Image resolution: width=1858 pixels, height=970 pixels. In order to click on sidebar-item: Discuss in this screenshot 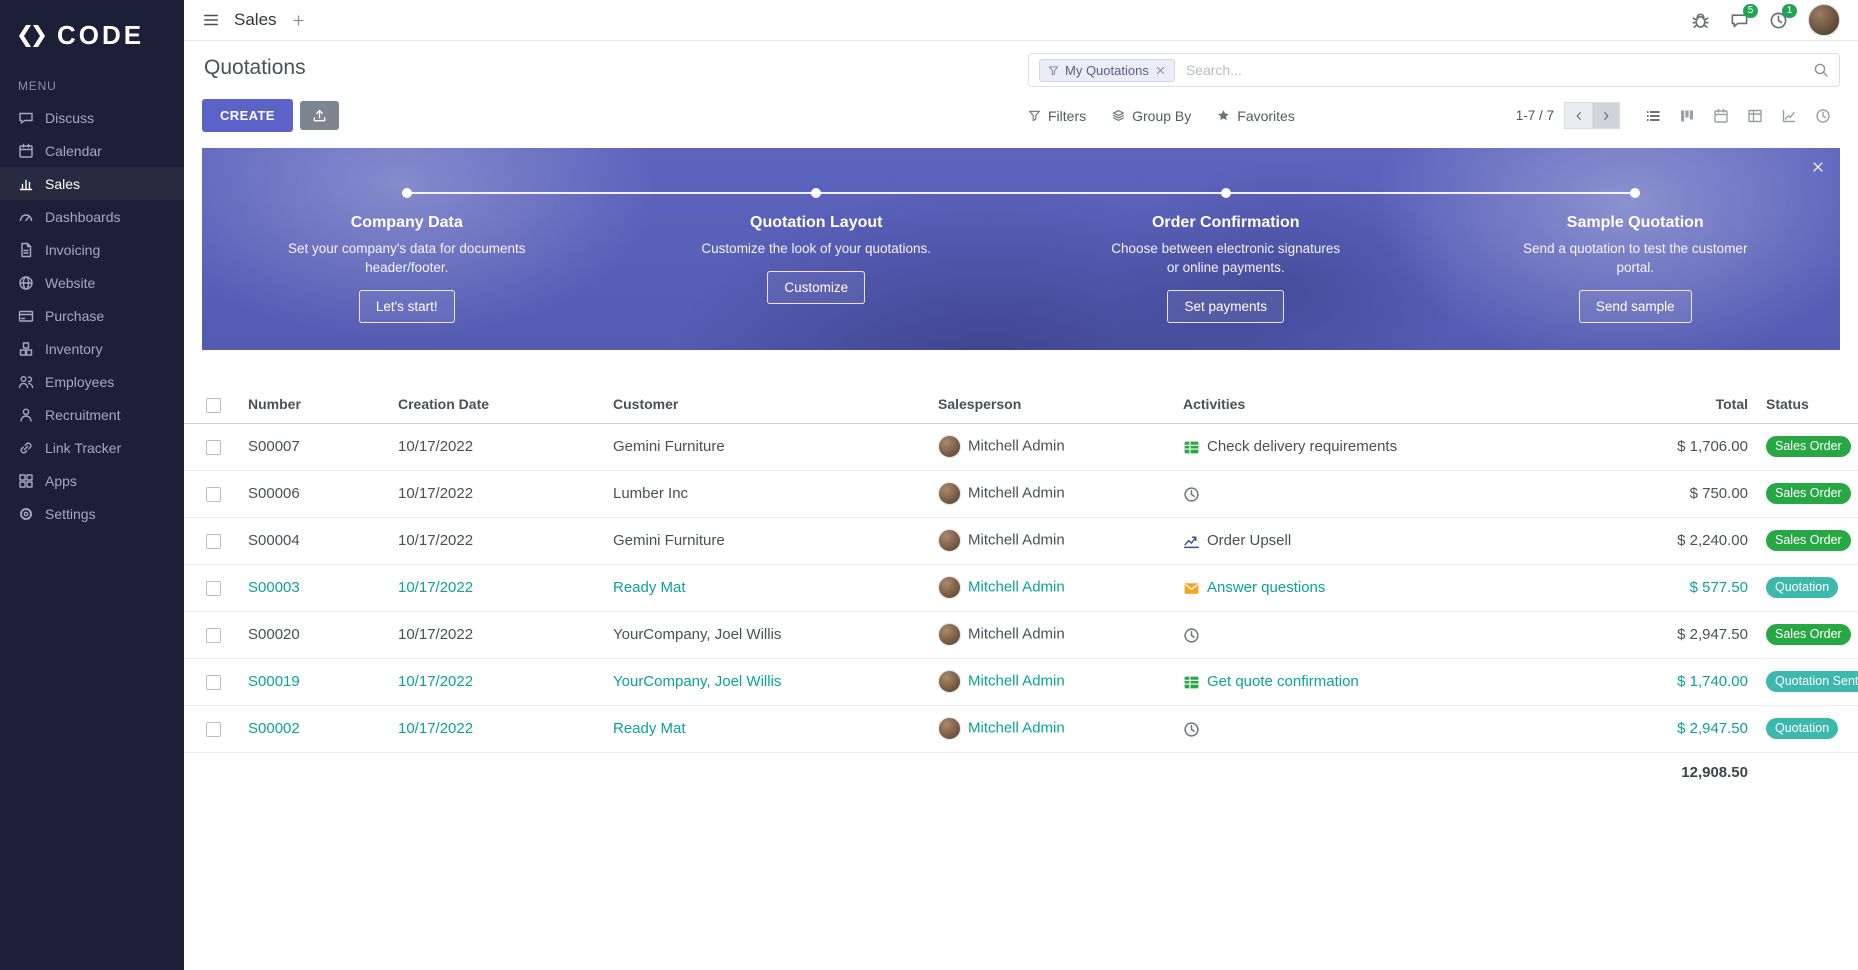, I will do `click(92, 117)`.